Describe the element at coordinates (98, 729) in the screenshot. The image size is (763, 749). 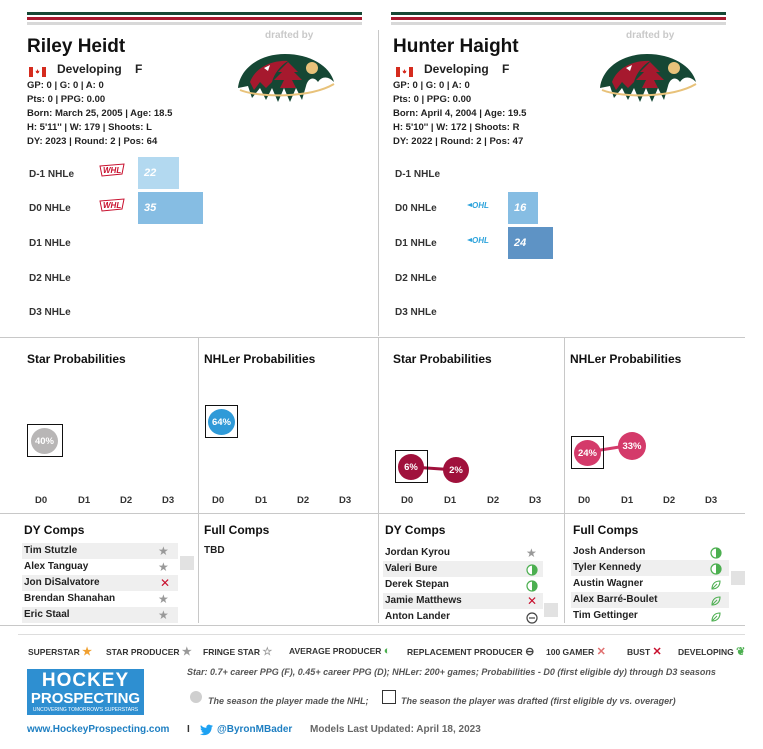
I see `website-link: www.HockeyProspecting.com` at that location.